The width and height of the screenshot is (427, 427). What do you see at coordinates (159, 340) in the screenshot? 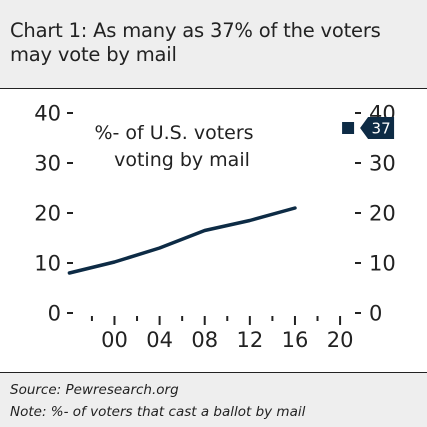
I see `x-tick-label-04: 04` at bounding box center [159, 340].